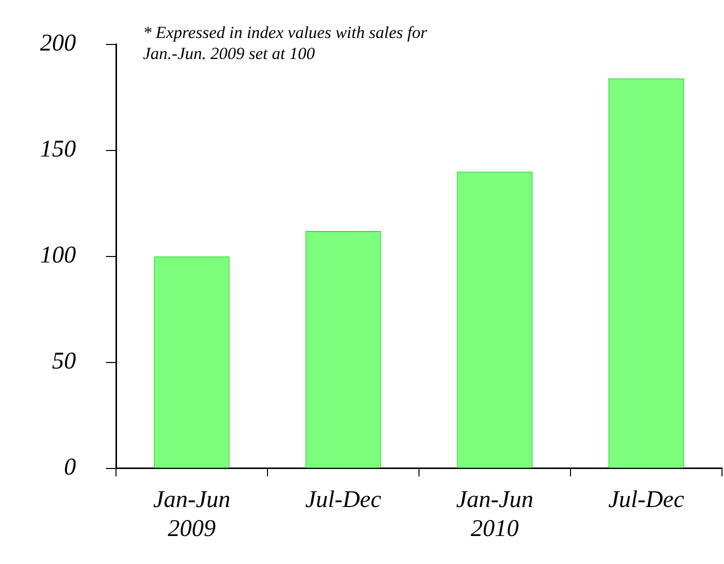 Image resolution: width=724 pixels, height=564 pixels. I want to click on y-tick-label: 150, so click(58, 149).